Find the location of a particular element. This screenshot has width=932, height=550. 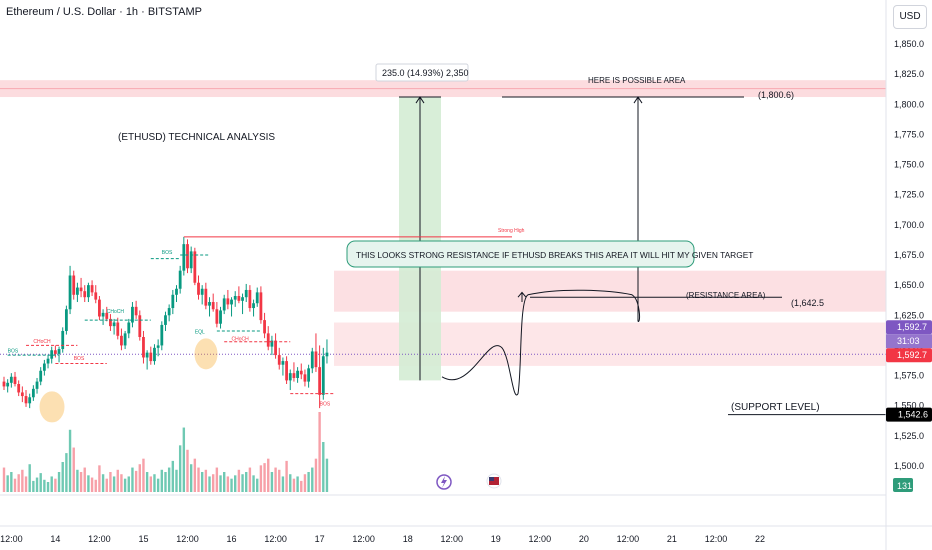

y-tick-label: 1,625.0 is located at coordinates (909, 315).